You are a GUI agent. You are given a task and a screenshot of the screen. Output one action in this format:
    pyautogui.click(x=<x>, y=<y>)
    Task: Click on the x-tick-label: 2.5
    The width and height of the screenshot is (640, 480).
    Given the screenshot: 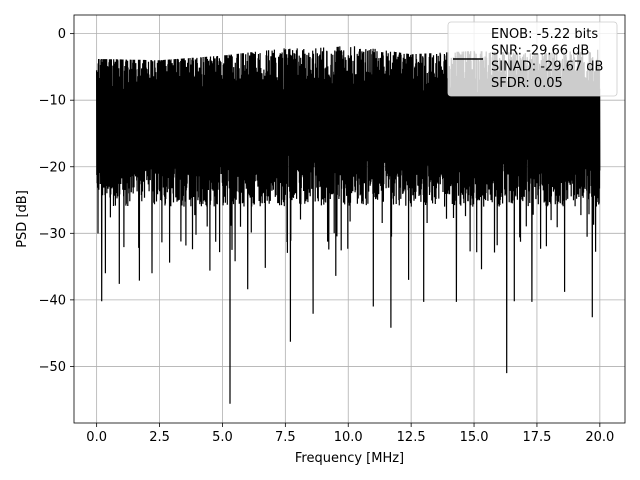 What is the action you would take?
    pyautogui.click(x=159, y=437)
    